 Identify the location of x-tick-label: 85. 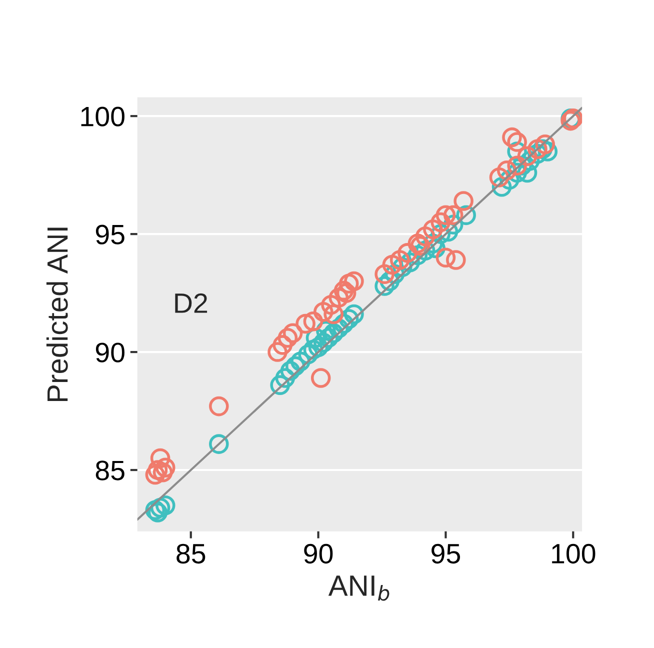
(191, 554).